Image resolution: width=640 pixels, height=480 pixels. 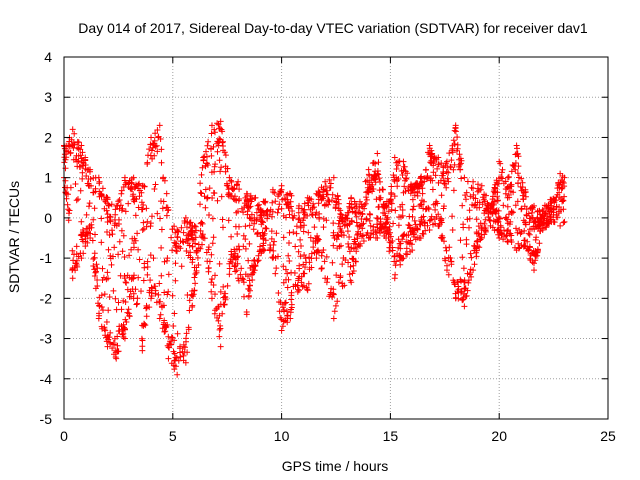 I want to click on x-tick-label: 15, so click(x=391, y=436).